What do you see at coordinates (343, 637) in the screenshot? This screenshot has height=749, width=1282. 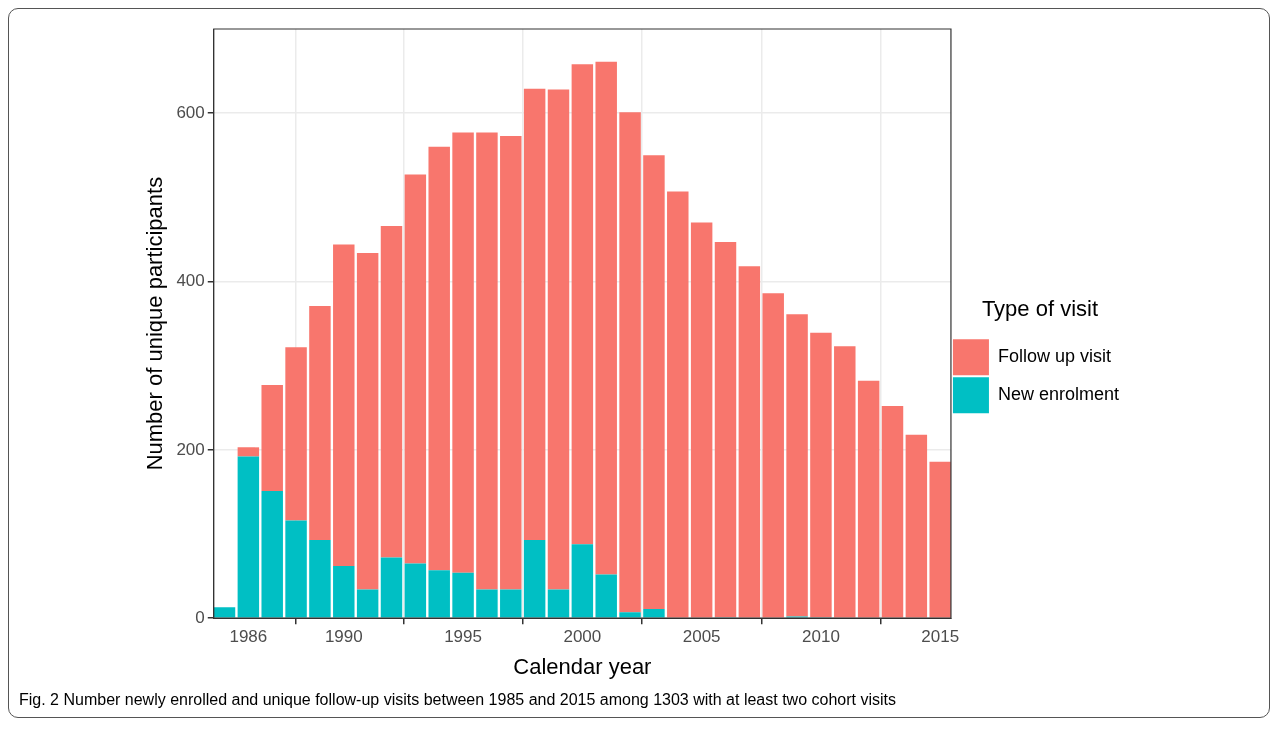 I see `x-tick-label: 1990` at bounding box center [343, 637].